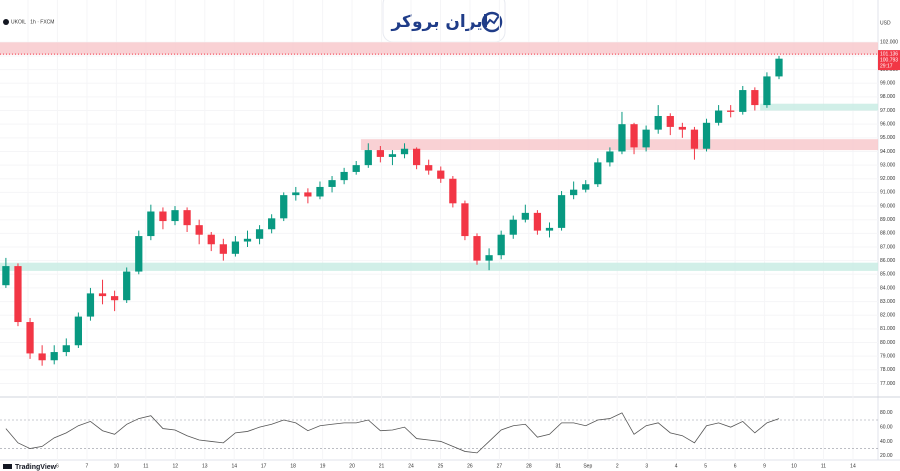  Describe the element at coordinates (382, 466) in the screenshot. I see `x-tick-label: 21` at that location.